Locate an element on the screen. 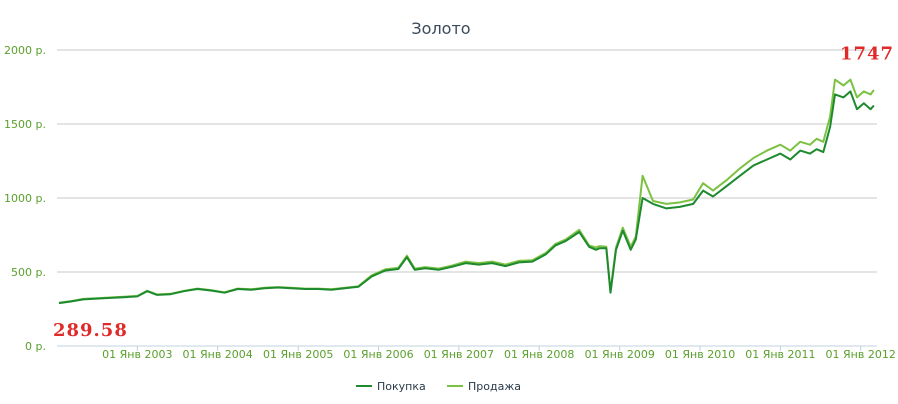 This screenshot has height=404, width=898. x-tick-label: 01 Янв 2004 is located at coordinates (217, 354).